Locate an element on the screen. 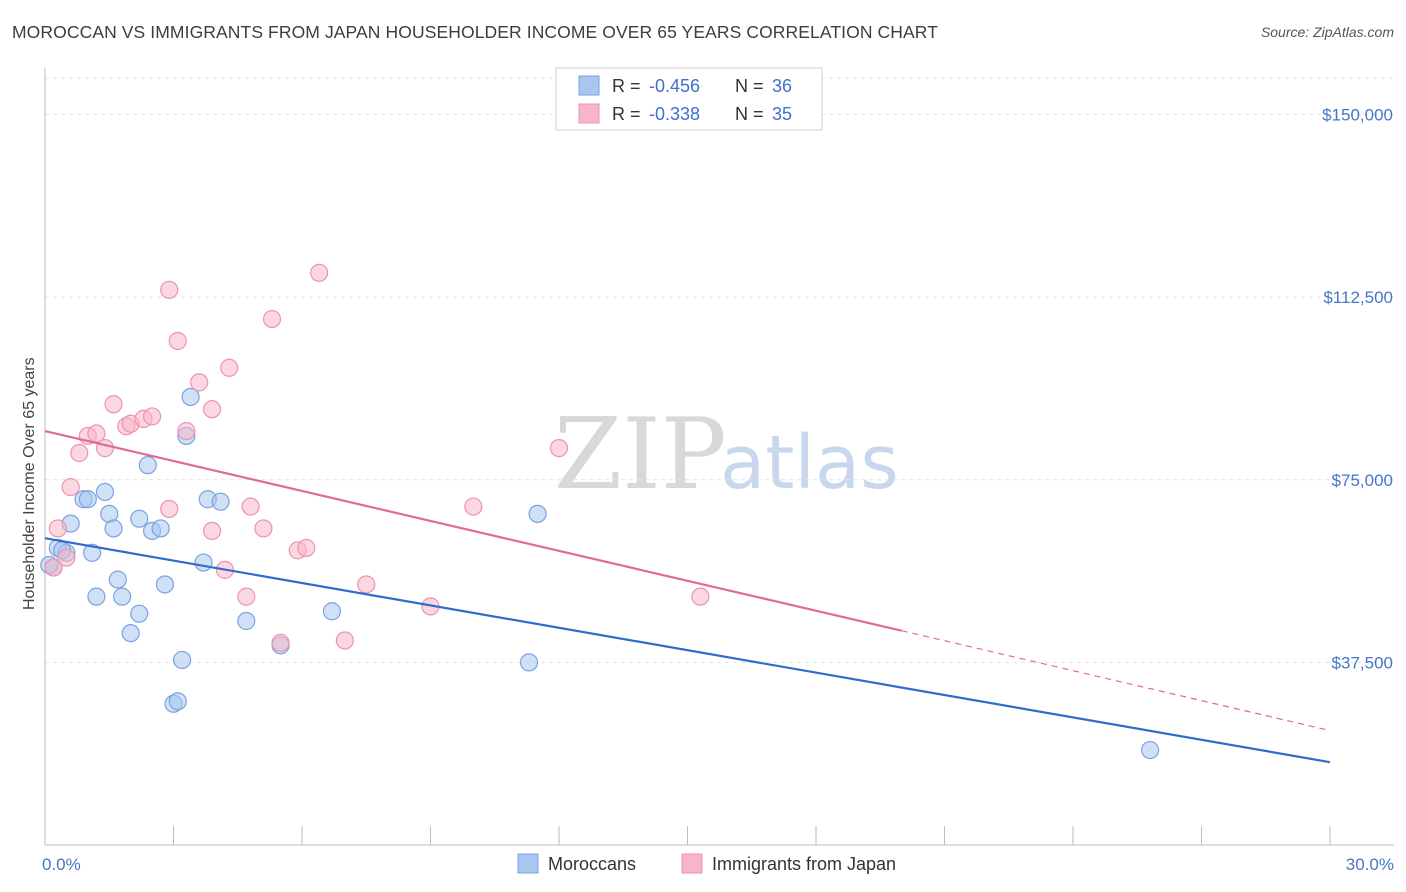  x-axis-ticks: 0.0% 30.0% is located at coordinates (718, 850).